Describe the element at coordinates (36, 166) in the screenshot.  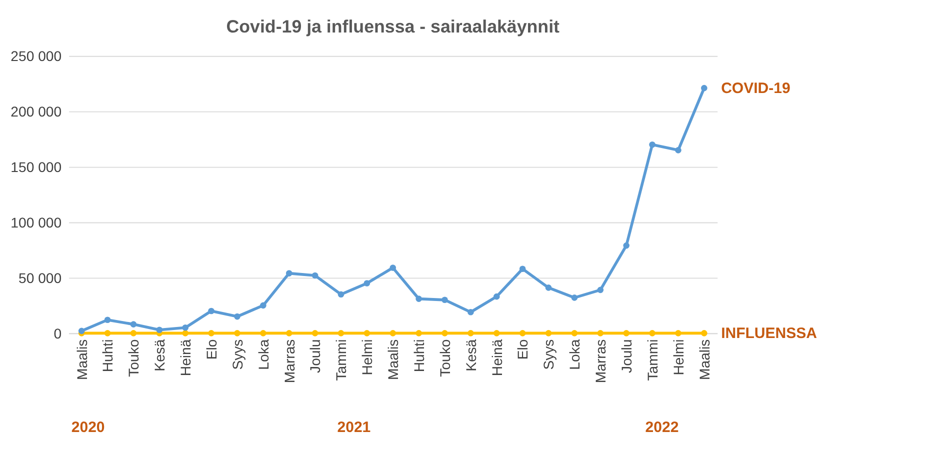
I see `y-tick-label: 150 000` at that location.